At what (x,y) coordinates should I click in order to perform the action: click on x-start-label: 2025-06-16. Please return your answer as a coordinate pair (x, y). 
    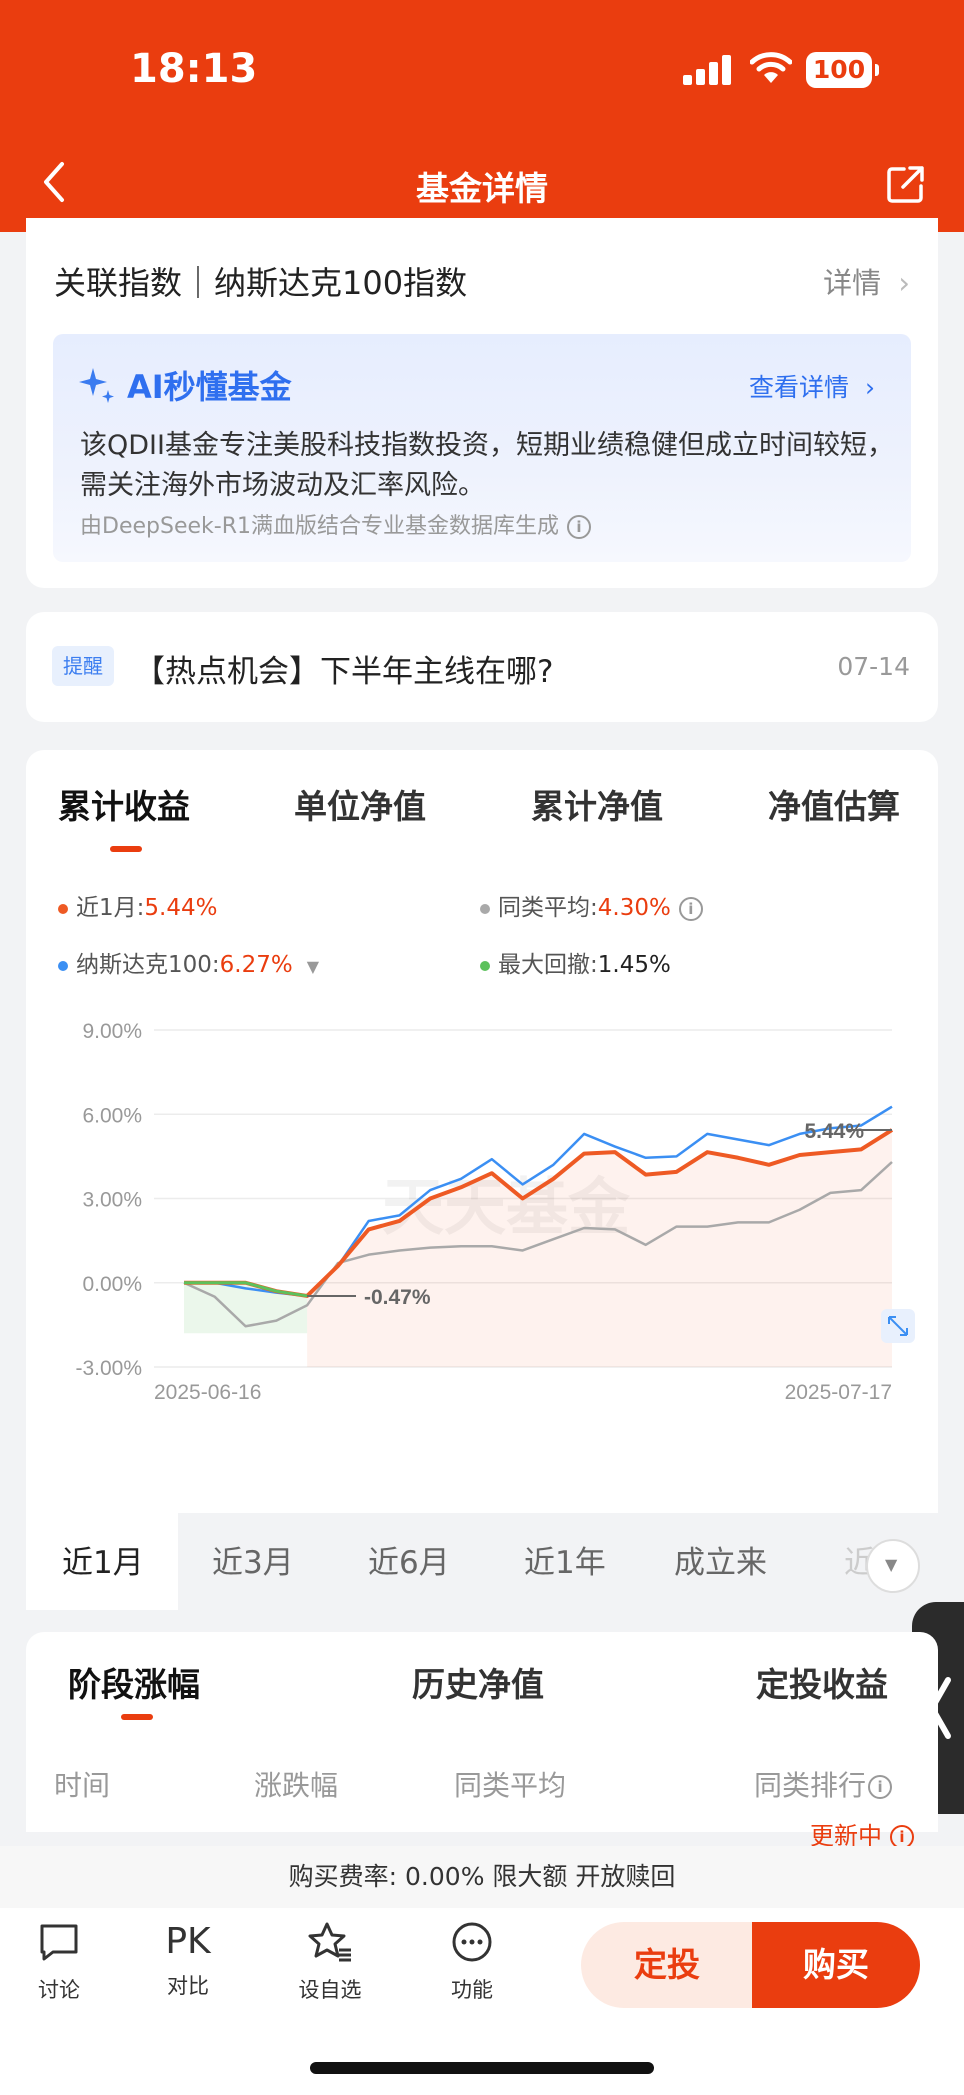
    Looking at the image, I should click on (207, 1392).